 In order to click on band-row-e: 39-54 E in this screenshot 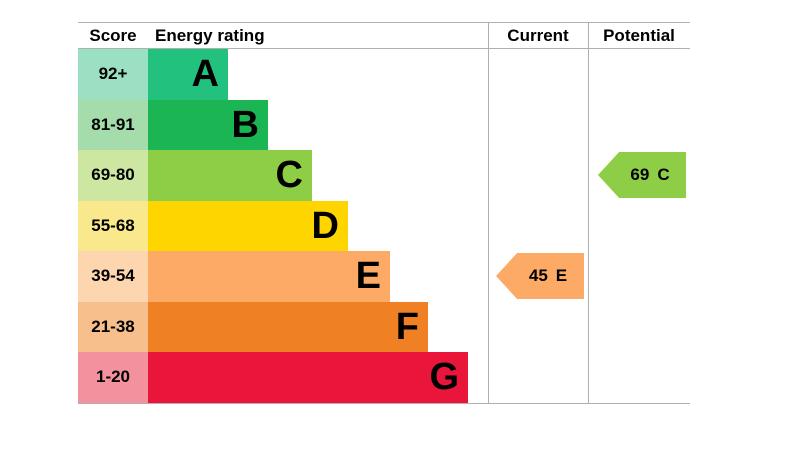, I will do `click(384, 276)`.